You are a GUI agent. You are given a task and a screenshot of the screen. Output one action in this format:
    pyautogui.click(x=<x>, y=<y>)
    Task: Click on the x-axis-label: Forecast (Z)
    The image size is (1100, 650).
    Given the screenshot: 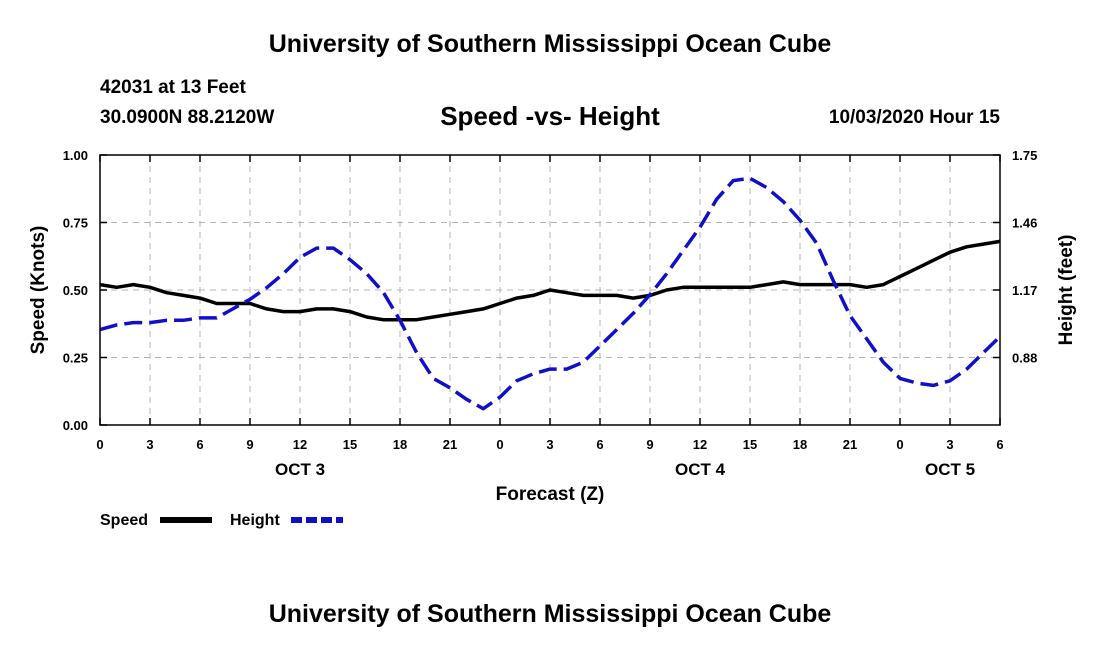 What is the action you would take?
    pyautogui.click(x=550, y=494)
    